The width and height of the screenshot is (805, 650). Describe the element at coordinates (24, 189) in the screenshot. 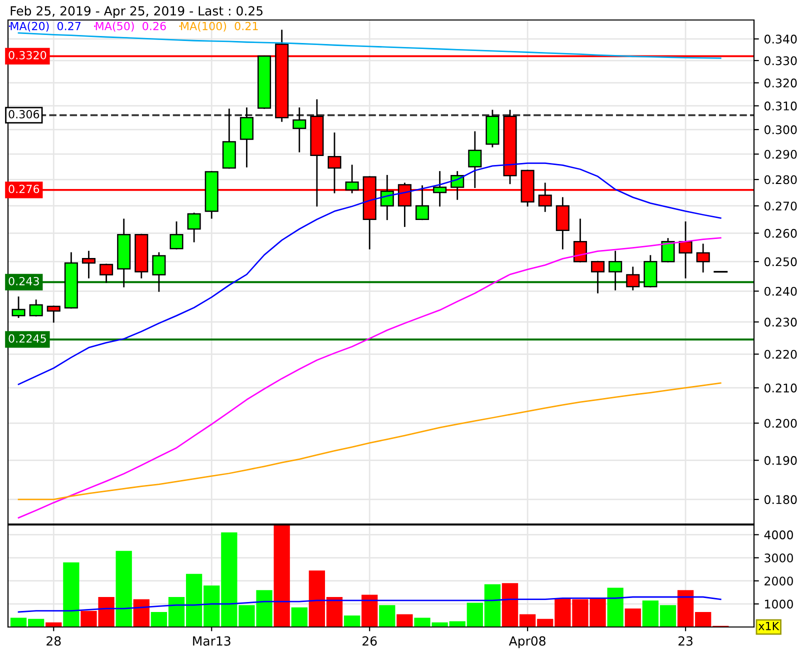

I see `ref-line-label: 0.276` at that location.